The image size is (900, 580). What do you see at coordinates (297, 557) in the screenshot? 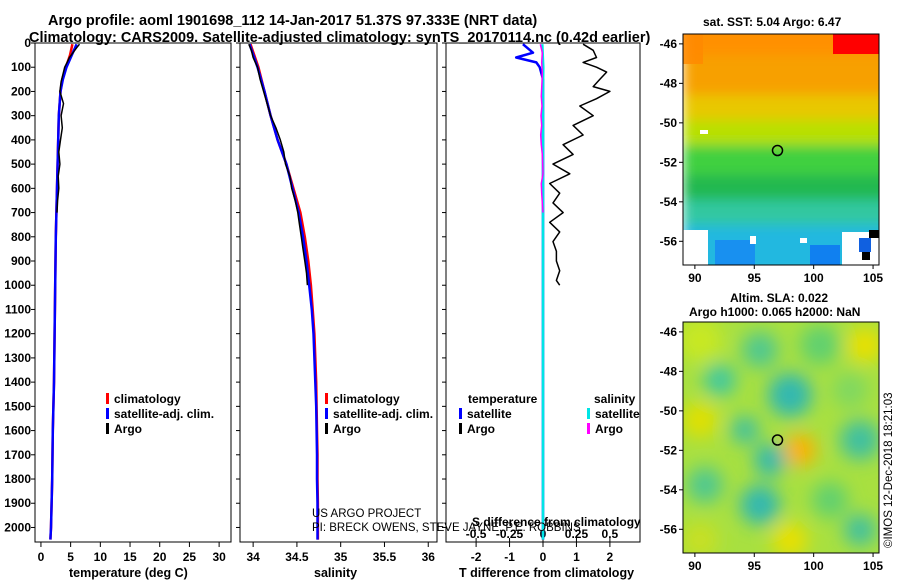
I see `x-tick-label: 34.5` at bounding box center [297, 557].